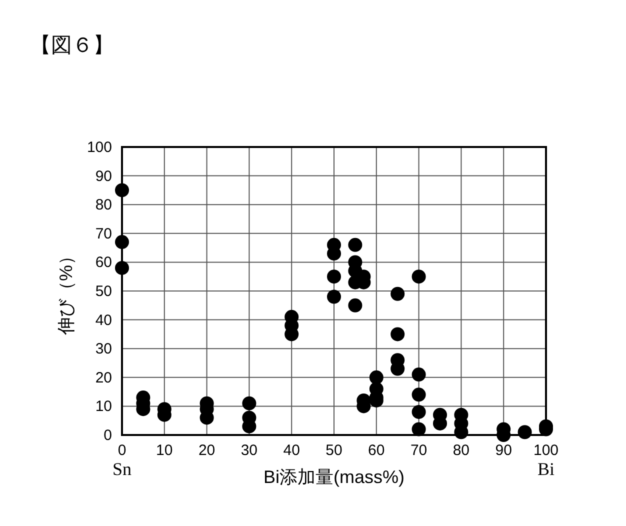 The image size is (626, 526). What do you see at coordinates (376, 450) in the screenshot?
I see `x-tick-label: 60` at bounding box center [376, 450].